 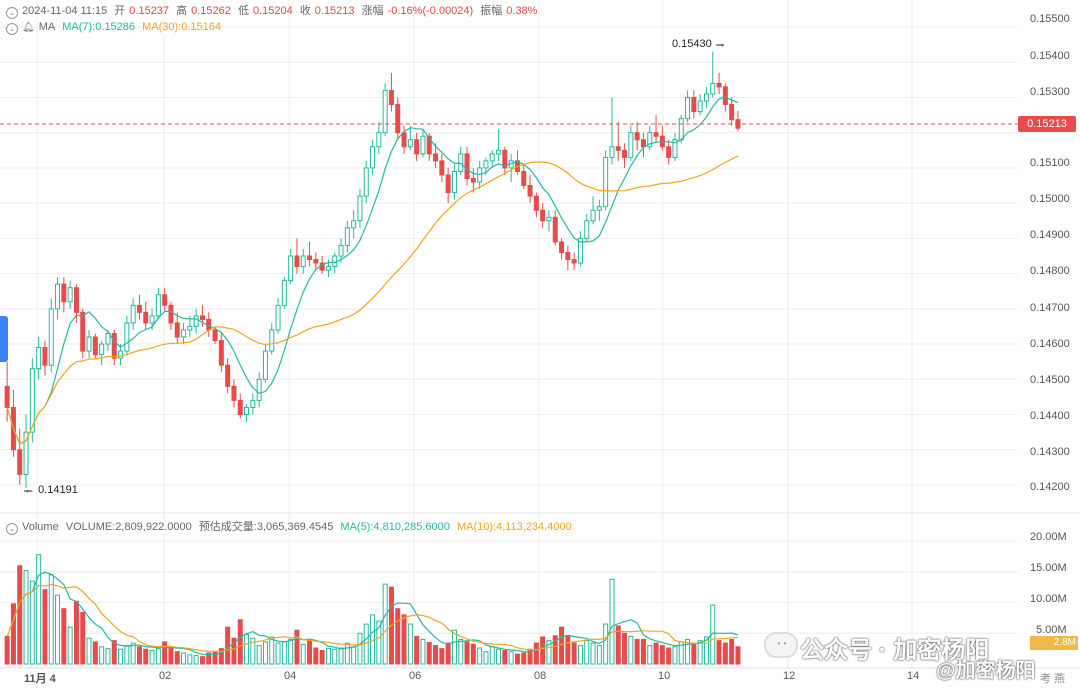 I want to click on volume-tick: 15.00M, so click(x=1048, y=568).